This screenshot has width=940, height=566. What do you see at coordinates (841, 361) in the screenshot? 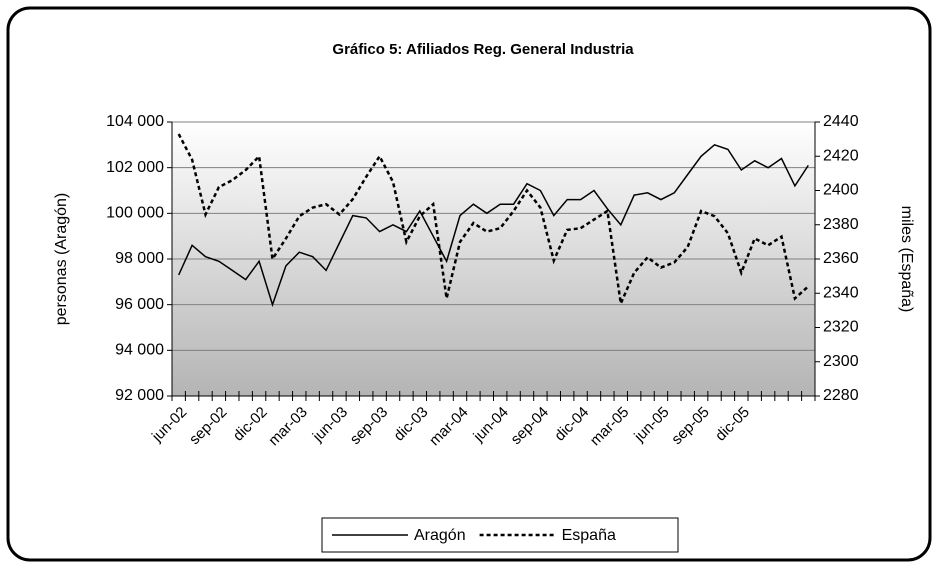
I see `y2-tick-label: 2300` at bounding box center [841, 361].